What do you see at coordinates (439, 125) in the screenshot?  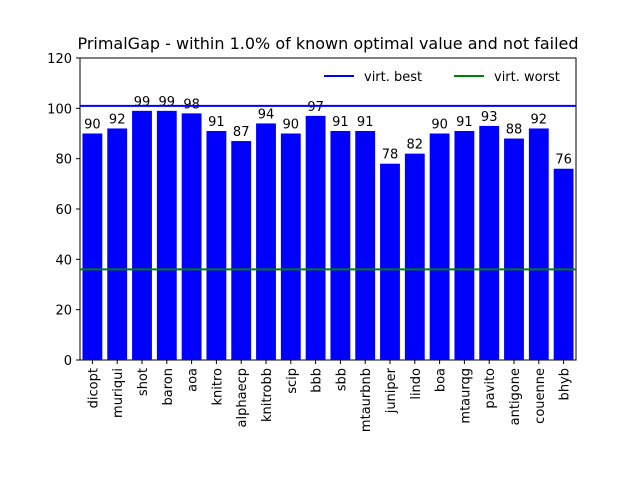 I see `data-label-boa: 90` at bounding box center [439, 125].